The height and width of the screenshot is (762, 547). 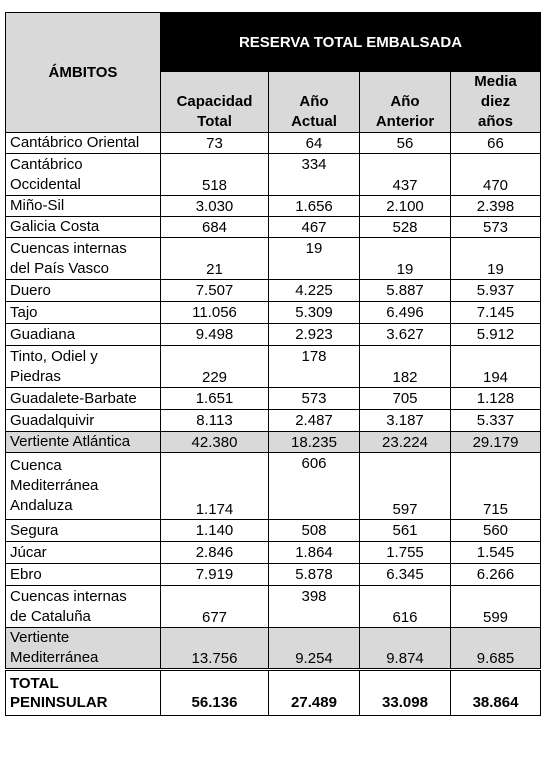 I want to click on cell-ano-actual: 1.864, so click(x=314, y=552).